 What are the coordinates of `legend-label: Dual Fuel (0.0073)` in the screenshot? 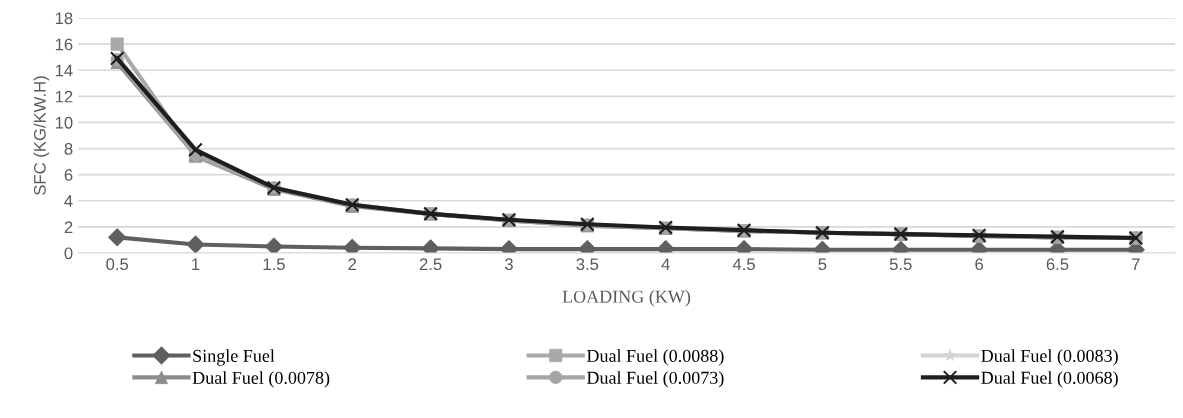 It's located at (655, 379).